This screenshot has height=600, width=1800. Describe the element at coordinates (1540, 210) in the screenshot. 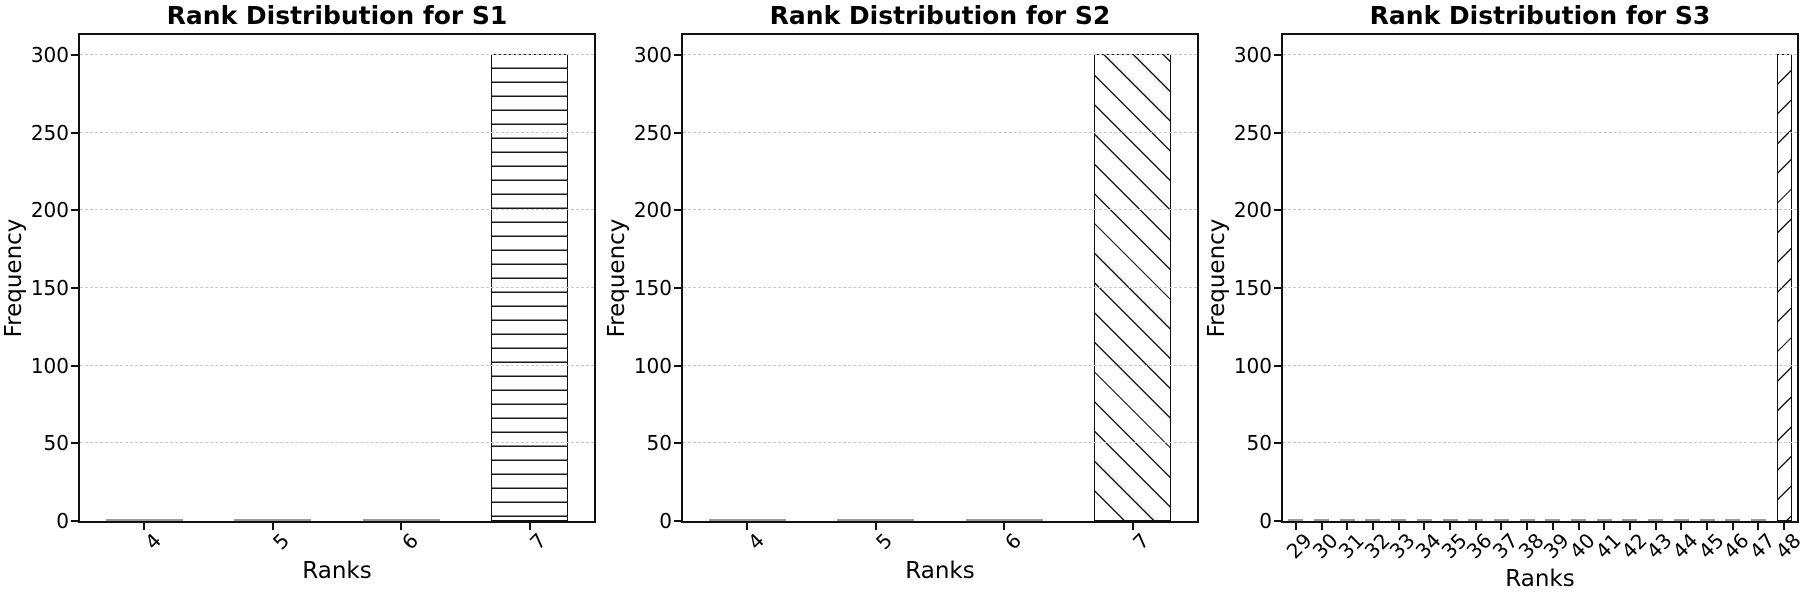

I see `gridline-y200` at that location.